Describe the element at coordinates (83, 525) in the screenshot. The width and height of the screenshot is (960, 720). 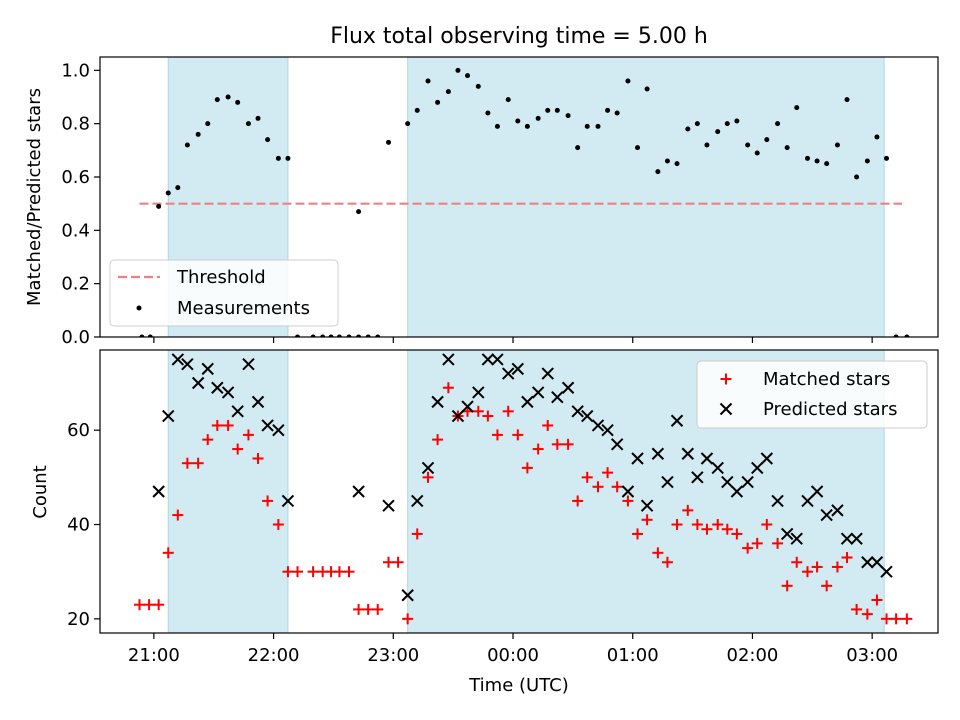
I see `count-y-axis: 20 40 60` at that location.